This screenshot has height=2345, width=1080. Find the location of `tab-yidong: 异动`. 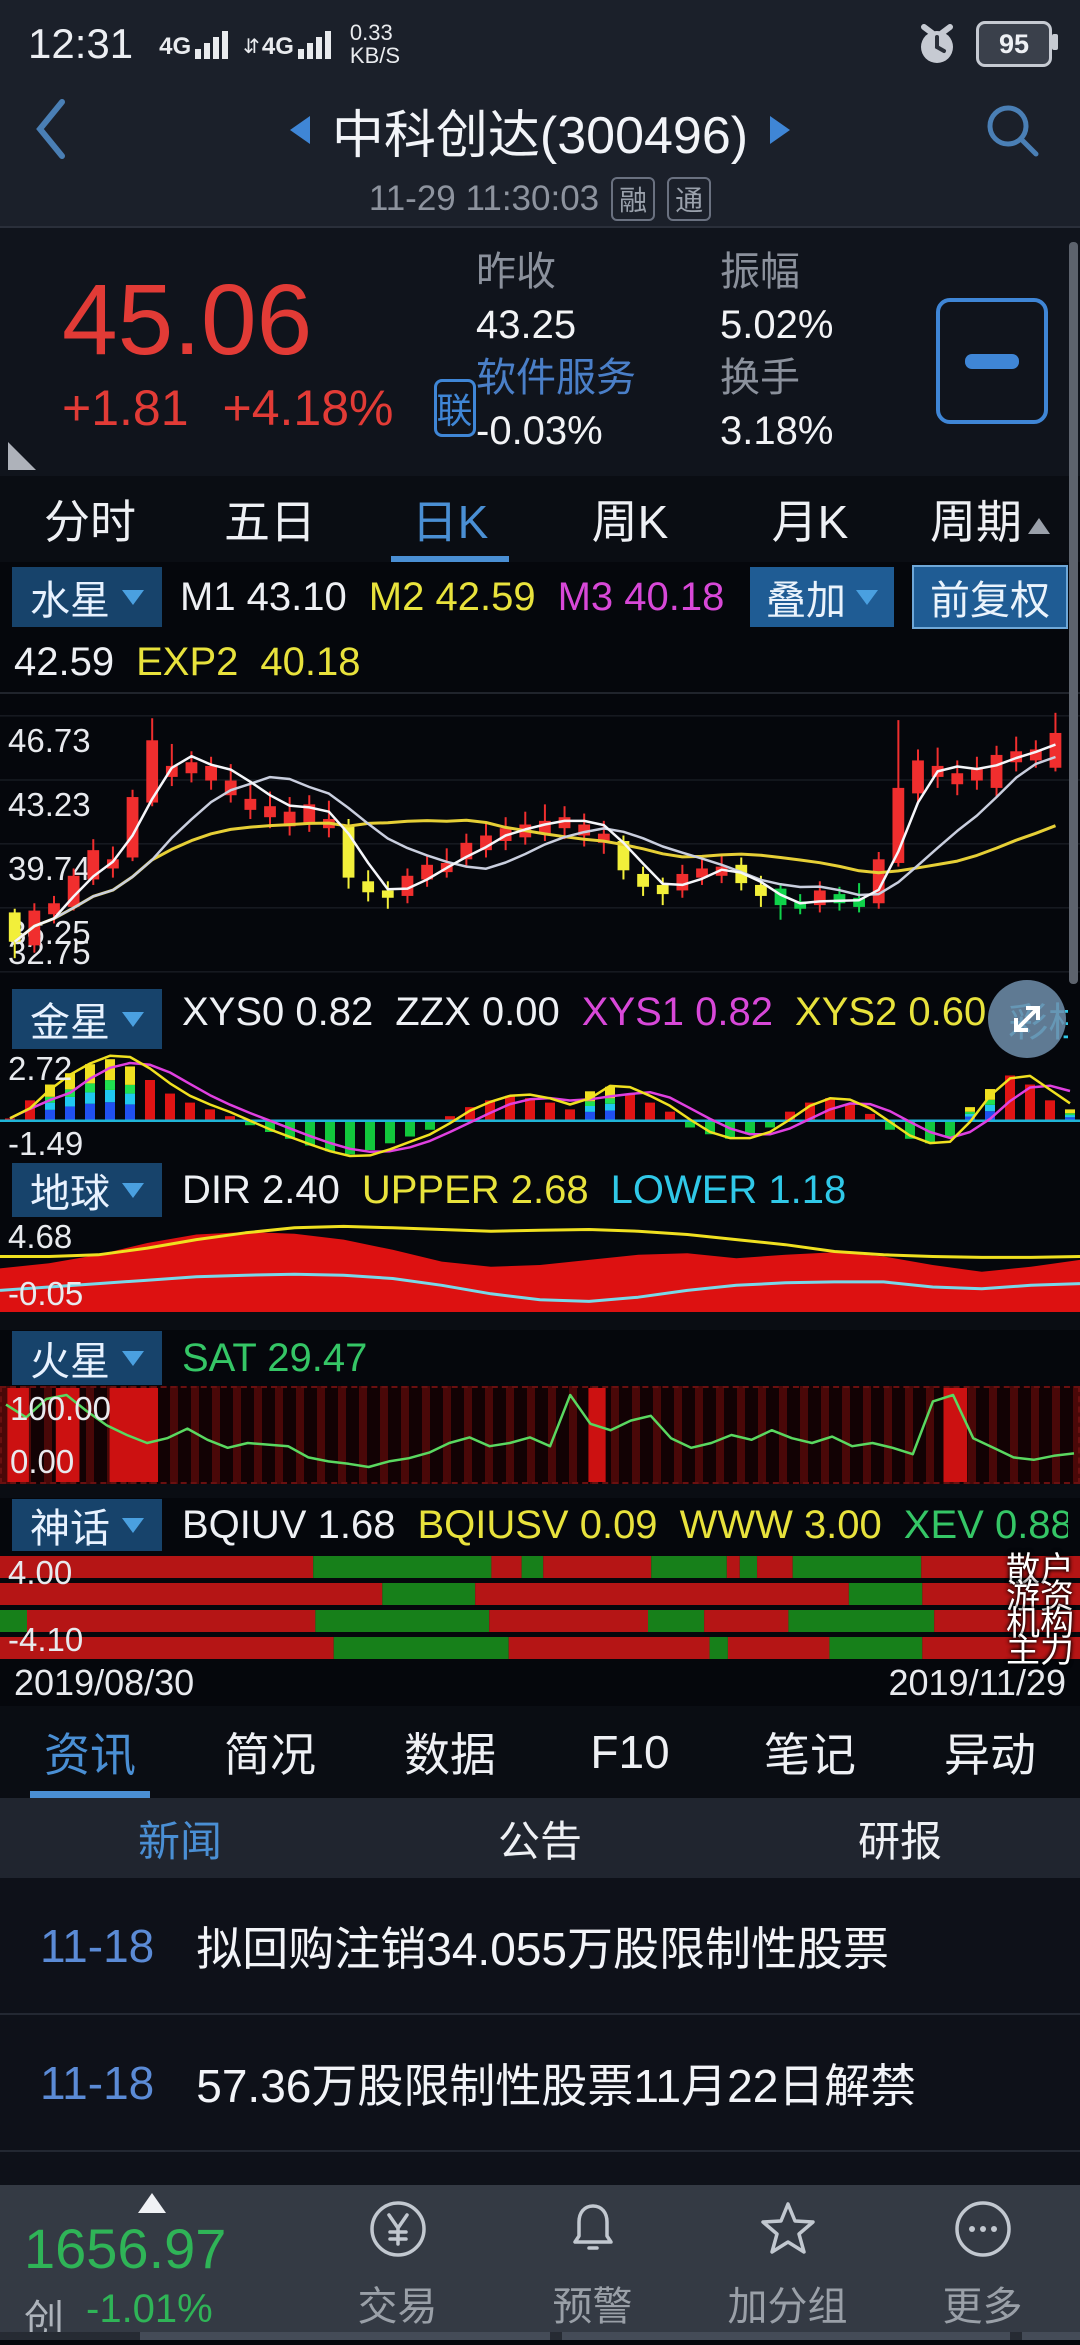

tab-yidong: 异动 is located at coordinates (990, 1755).